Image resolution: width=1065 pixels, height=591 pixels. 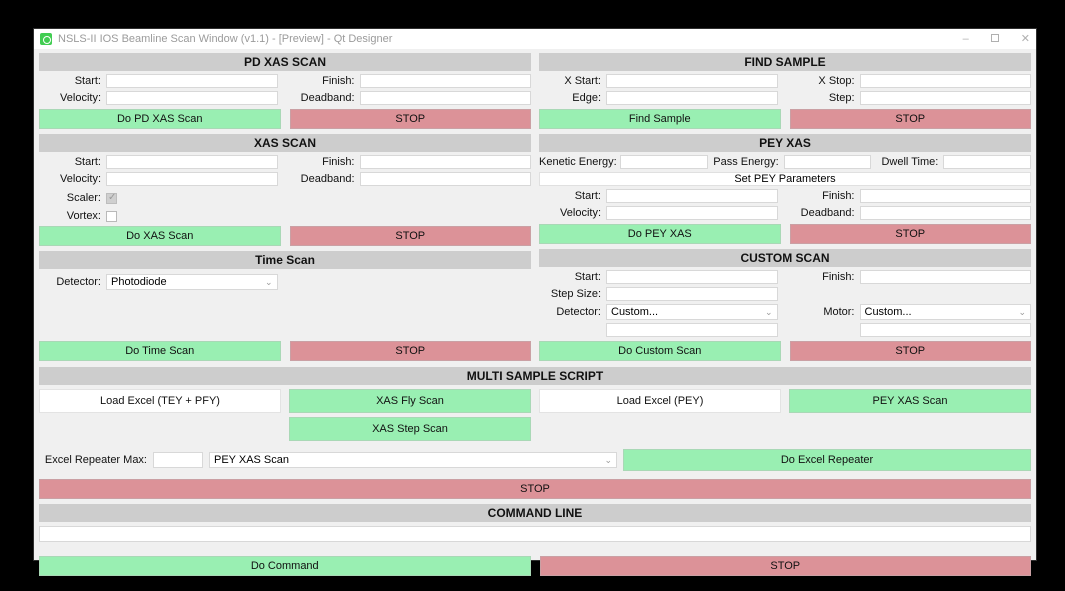 What do you see at coordinates (660, 401) in the screenshot?
I see `load-excel-pey-button: Load Excel (PEY)` at bounding box center [660, 401].